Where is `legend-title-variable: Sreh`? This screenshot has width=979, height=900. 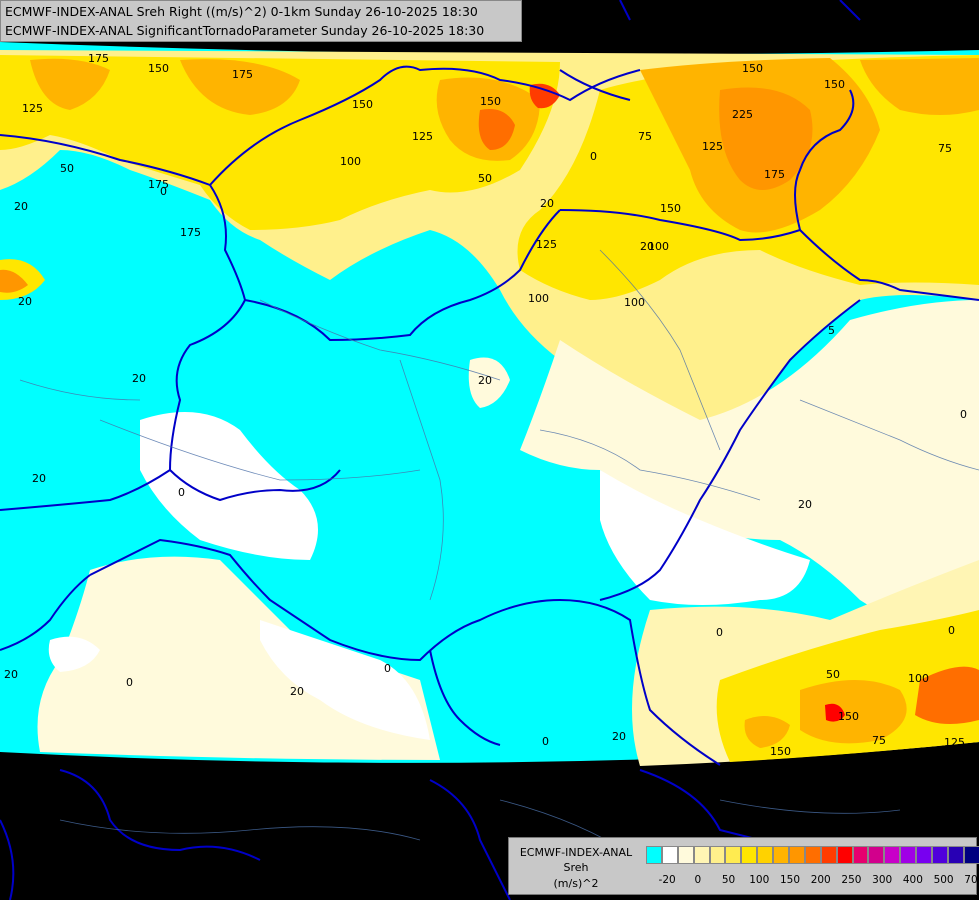 legend-title-variable: Sreh is located at coordinates (576, 867).